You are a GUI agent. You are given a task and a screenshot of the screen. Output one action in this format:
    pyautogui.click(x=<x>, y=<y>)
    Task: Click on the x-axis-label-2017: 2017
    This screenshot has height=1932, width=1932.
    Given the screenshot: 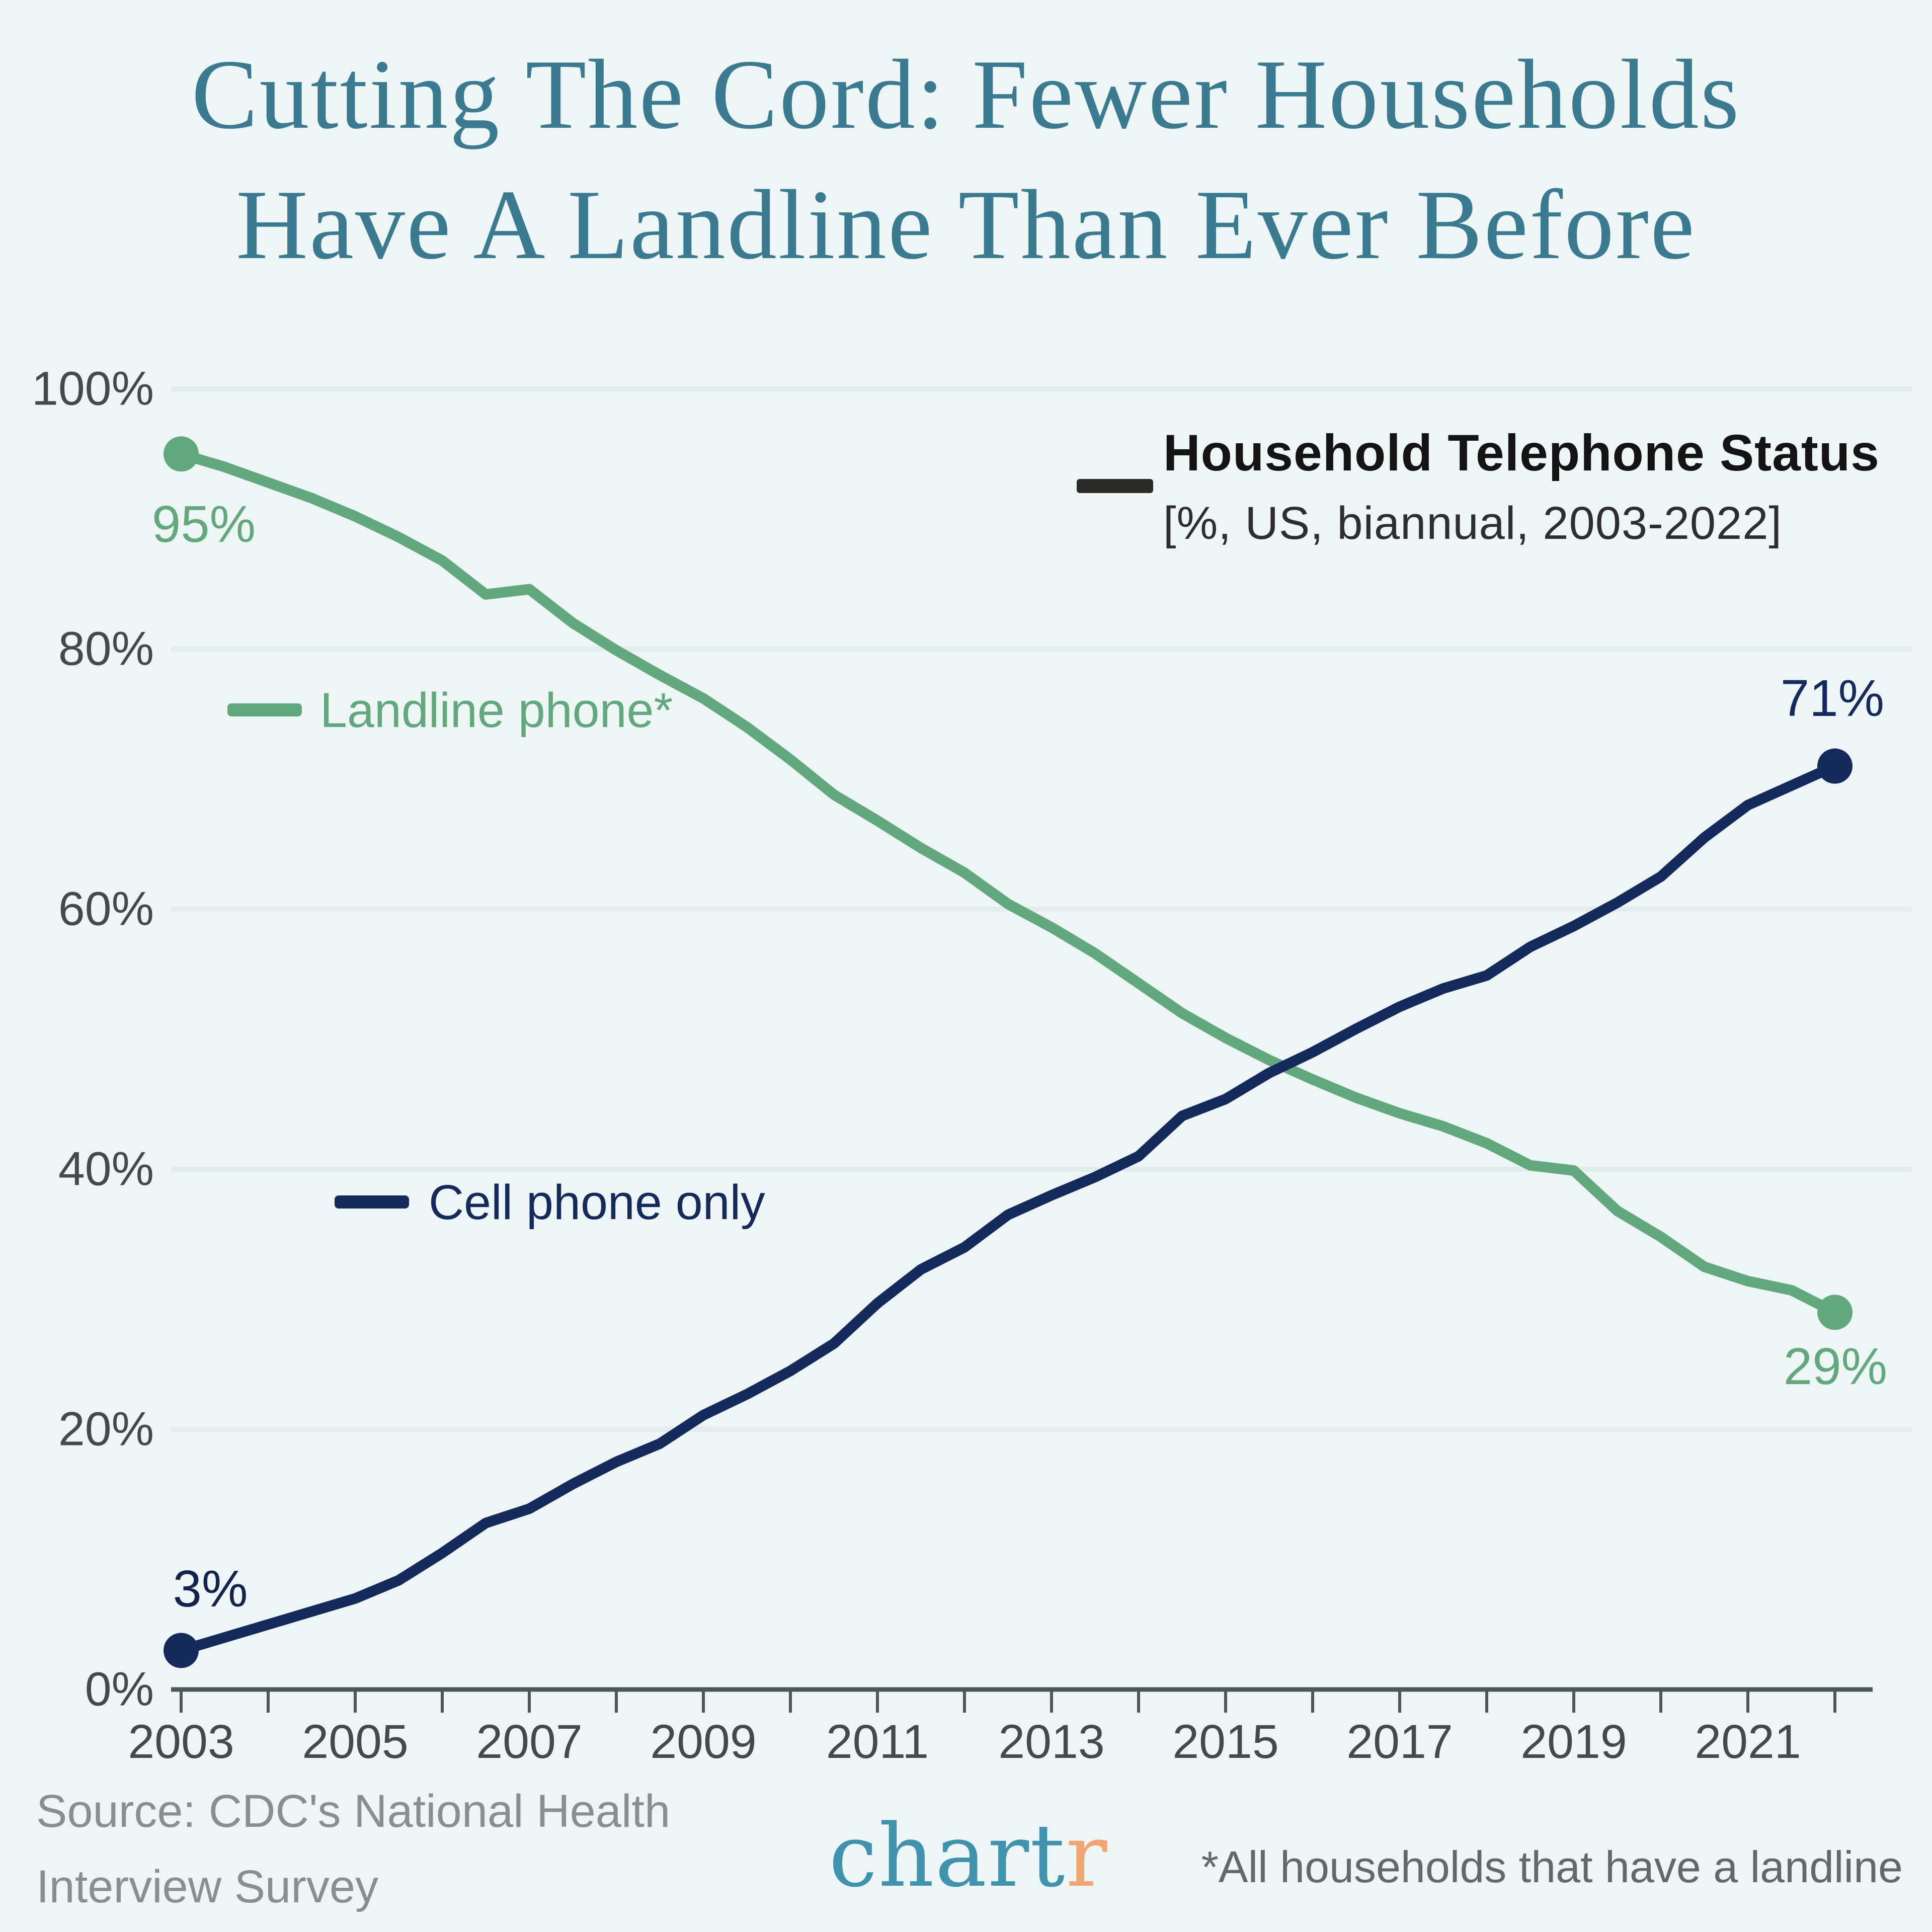 What is the action you would take?
    pyautogui.click(x=1399, y=1742)
    